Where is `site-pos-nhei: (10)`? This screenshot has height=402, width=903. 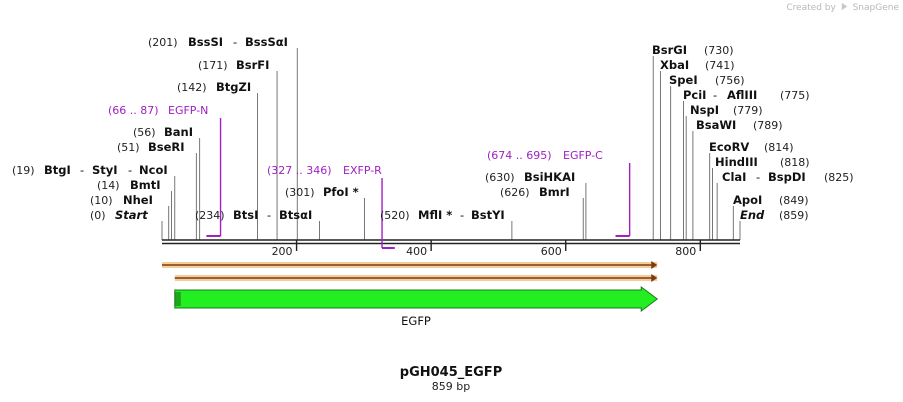
site-pos-nhei: (10) is located at coordinates (101, 200).